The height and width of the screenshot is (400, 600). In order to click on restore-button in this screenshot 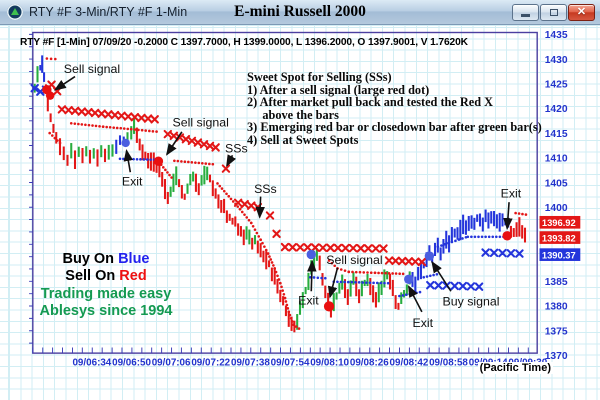, I will do `click(553, 12)`.